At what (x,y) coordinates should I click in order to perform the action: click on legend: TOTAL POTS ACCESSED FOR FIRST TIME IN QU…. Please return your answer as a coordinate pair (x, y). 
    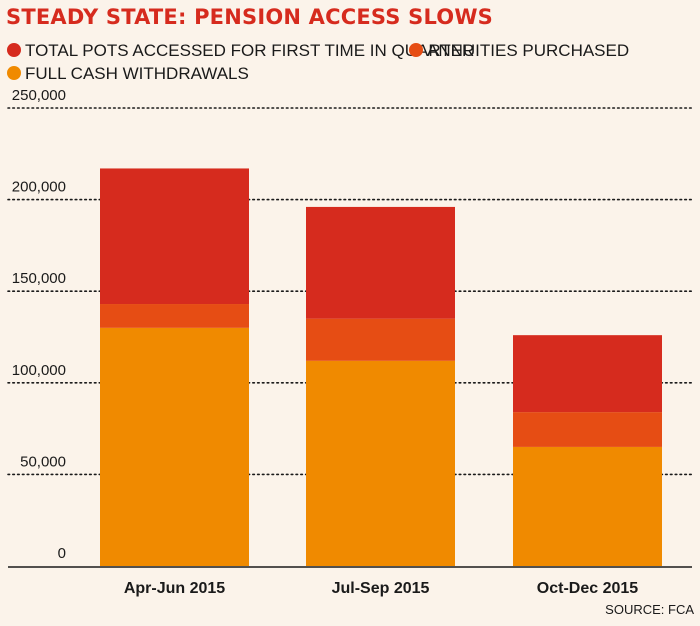
    Looking at the image, I should click on (318, 62).